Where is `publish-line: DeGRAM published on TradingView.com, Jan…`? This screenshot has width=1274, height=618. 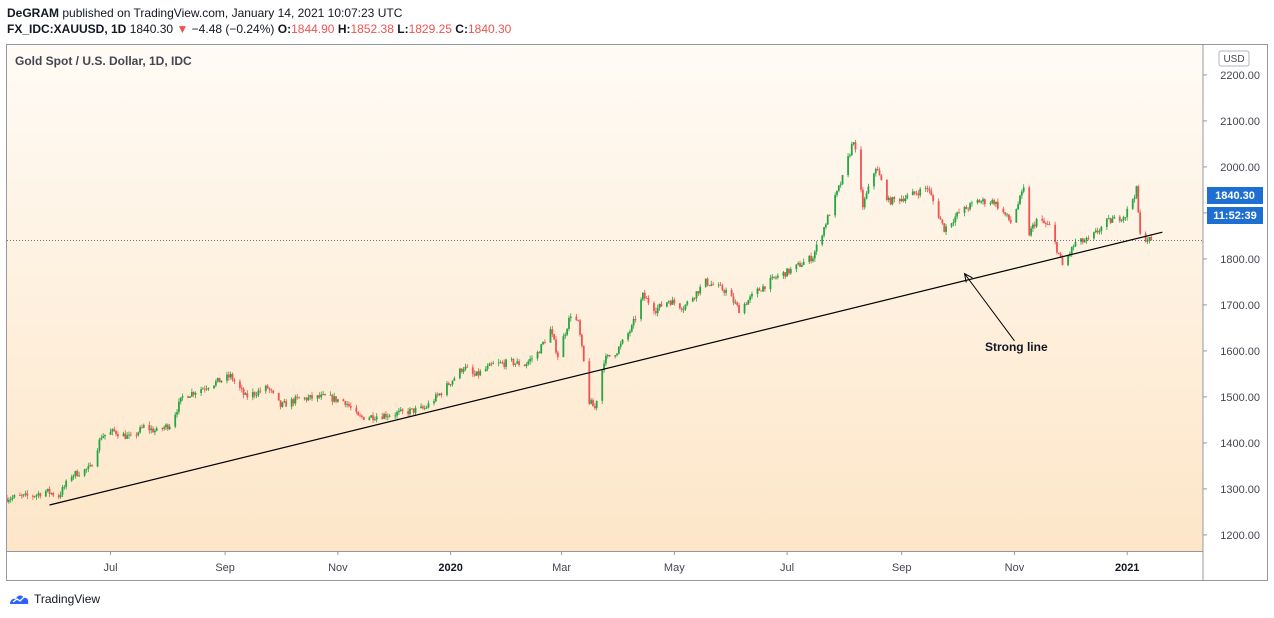 publish-line: DeGRAM published on TradingView.com, Jan… is located at coordinates (204, 13).